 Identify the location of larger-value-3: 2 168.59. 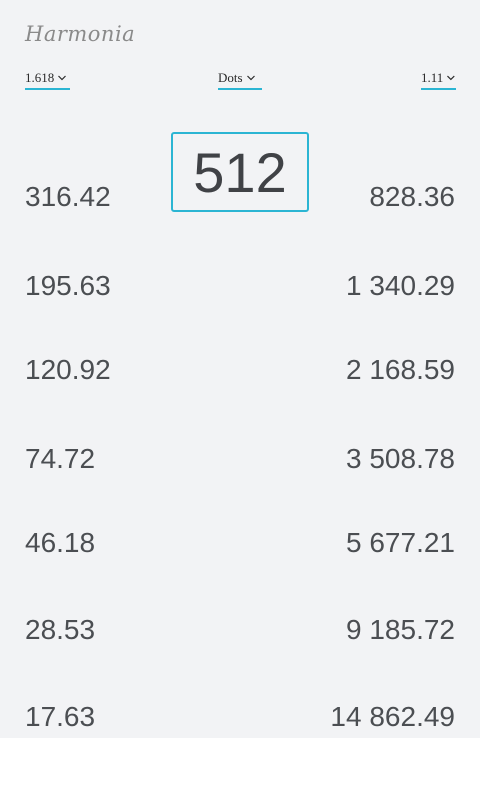
(400, 369).